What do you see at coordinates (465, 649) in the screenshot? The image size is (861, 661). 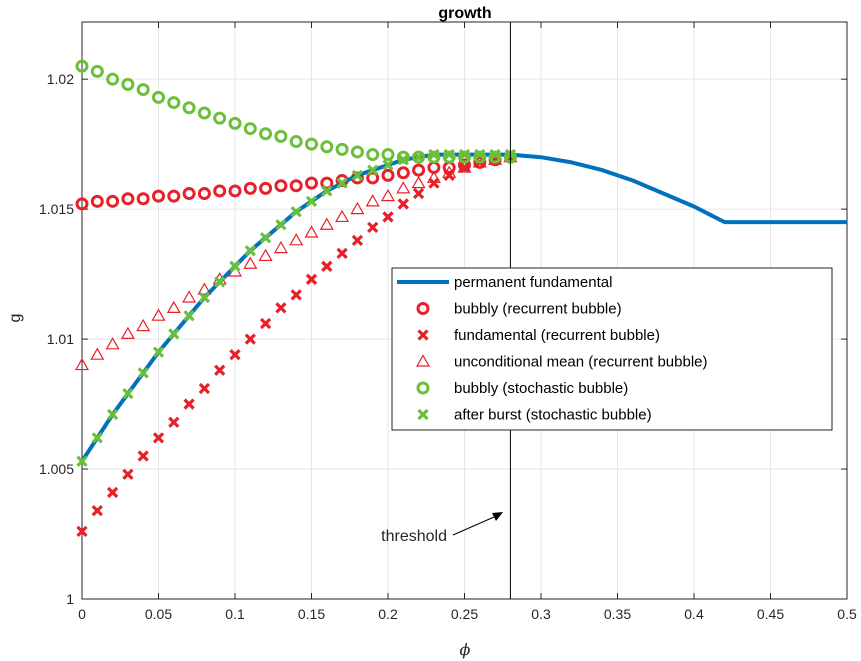 I see `x-axis-label: ϕ` at bounding box center [465, 649].